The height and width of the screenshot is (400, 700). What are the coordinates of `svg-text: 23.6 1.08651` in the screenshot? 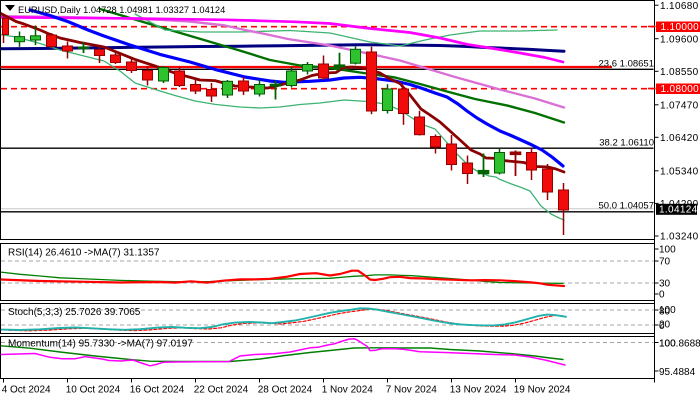 It's located at (626, 64).